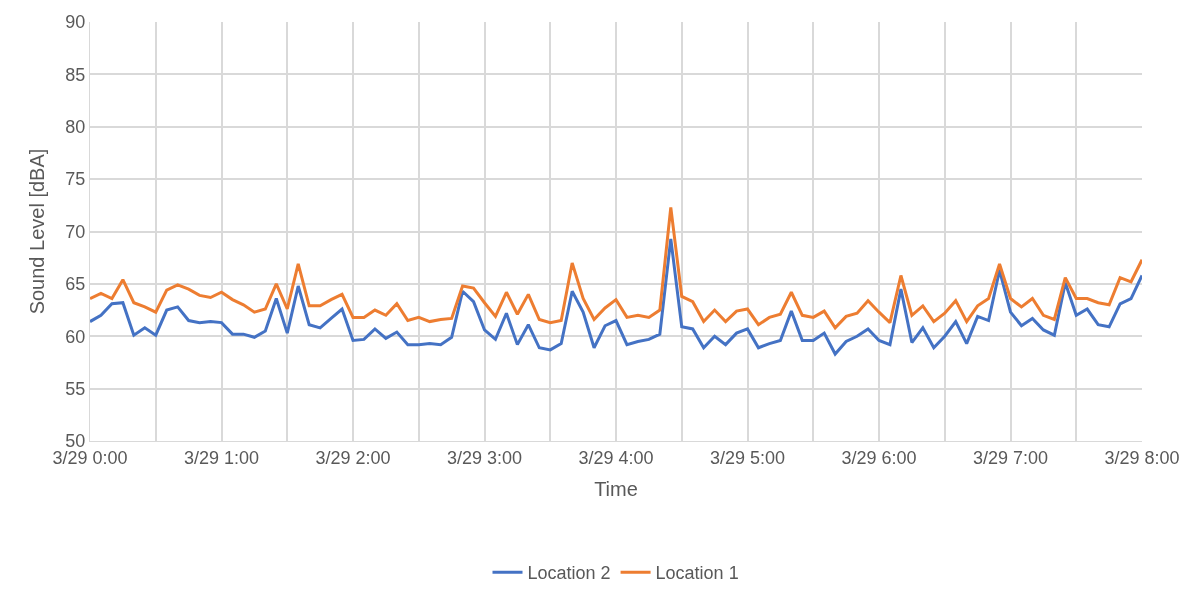  Describe the element at coordinates (75, 74) in the screenshot. I see `y-tick-label: 85` at that location.